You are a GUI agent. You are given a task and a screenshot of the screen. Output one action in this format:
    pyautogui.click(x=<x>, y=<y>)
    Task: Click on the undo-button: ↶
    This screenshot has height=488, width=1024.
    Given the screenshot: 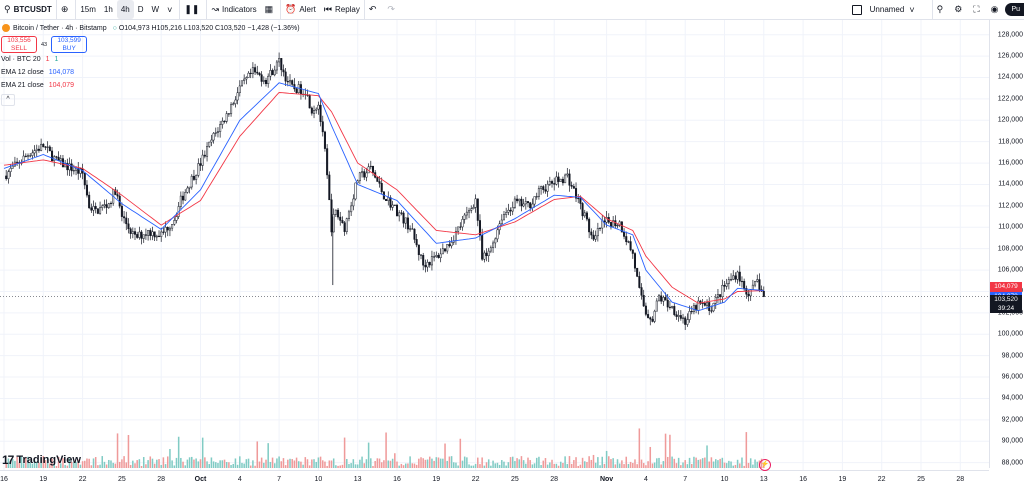 What is the action you would take?
    pyautogui.click(x=373, y=9)
    